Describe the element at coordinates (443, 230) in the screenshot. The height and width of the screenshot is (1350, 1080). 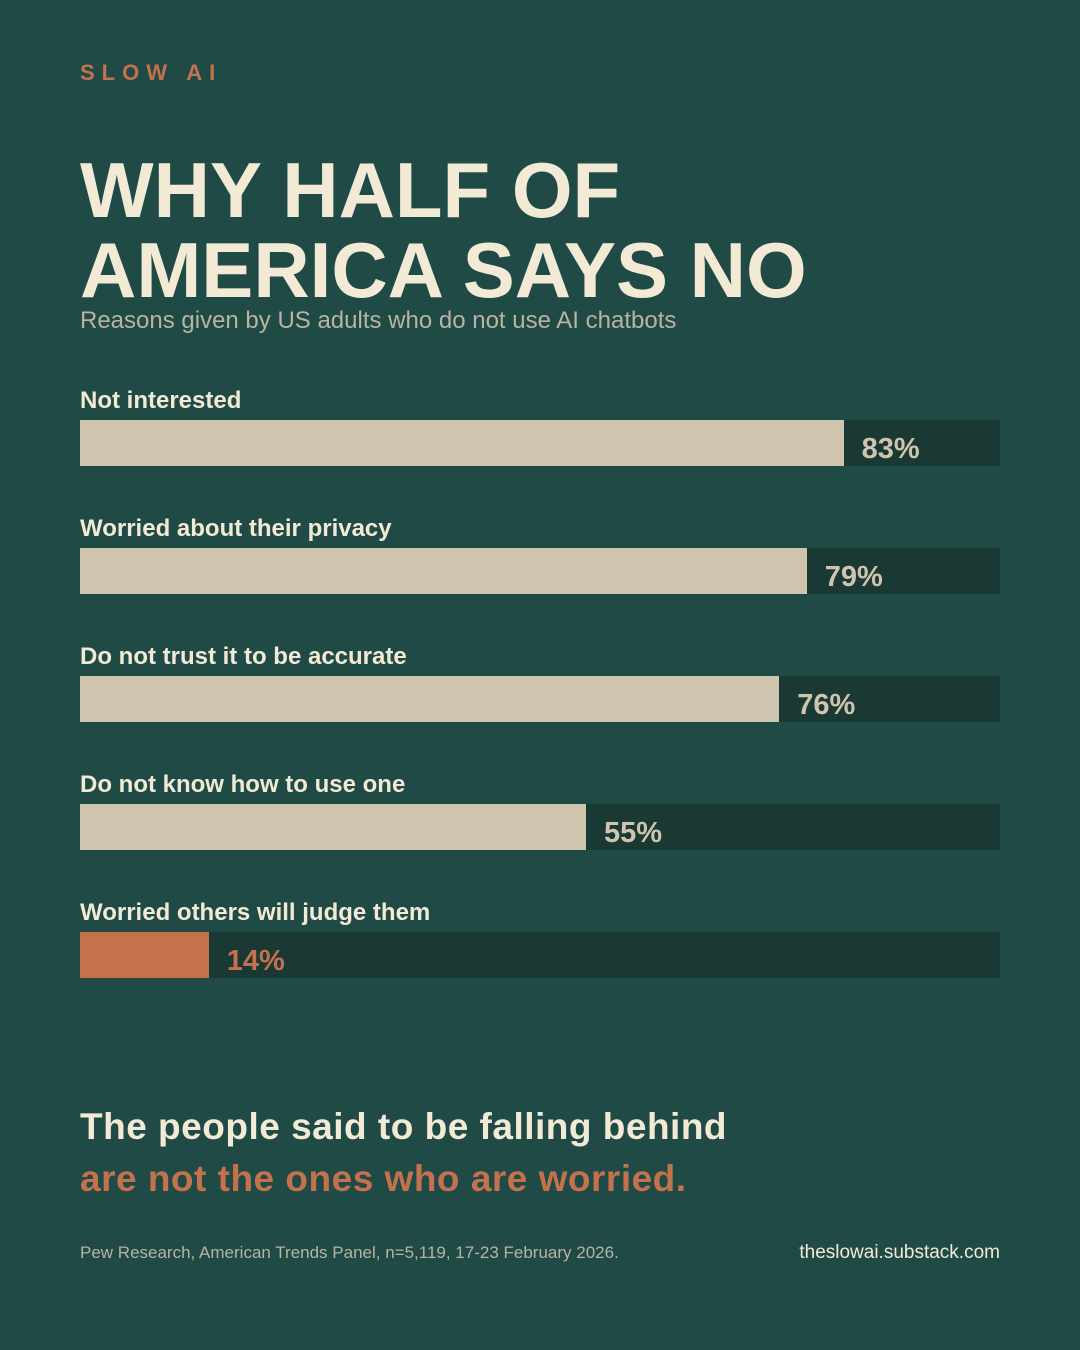
I see `chart-title: WHY HALF OF AMERICA SAYS NO` at that location.